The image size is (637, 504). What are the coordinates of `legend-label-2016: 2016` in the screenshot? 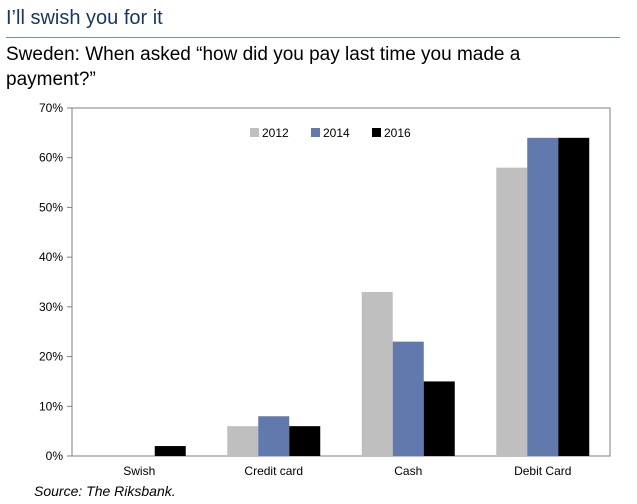 It's located at (397, 133).